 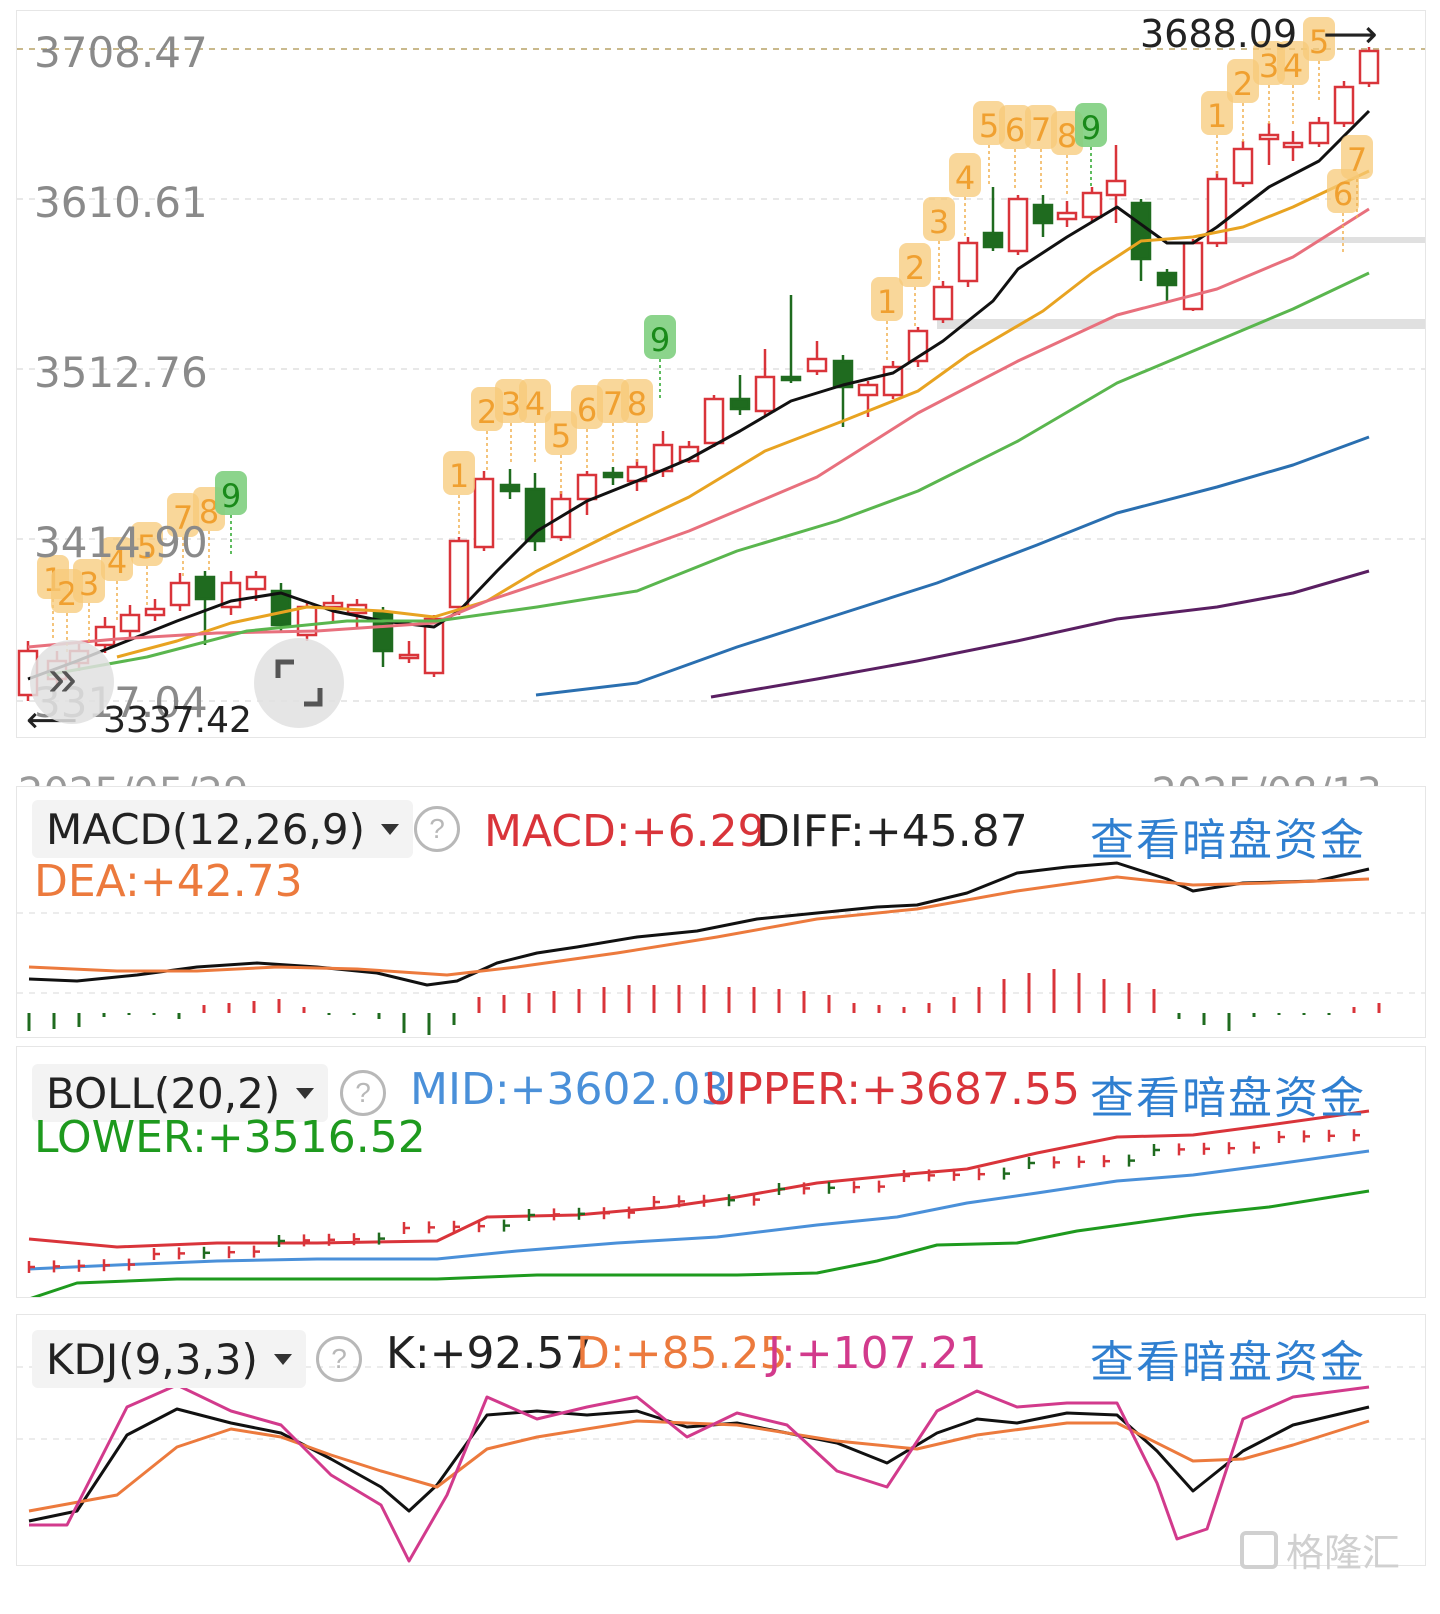 I want to click on expand-sidebar-button: », so click(x=72, y=682).